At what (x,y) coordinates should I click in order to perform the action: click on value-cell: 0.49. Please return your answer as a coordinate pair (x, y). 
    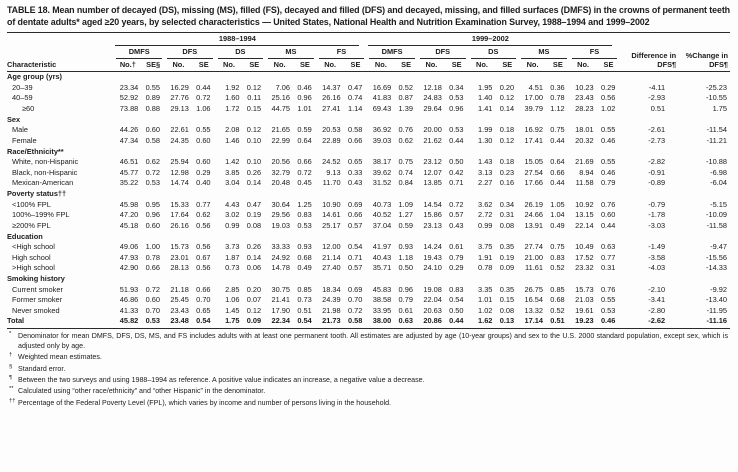
    Looking at the image, I should click on (557, 225).